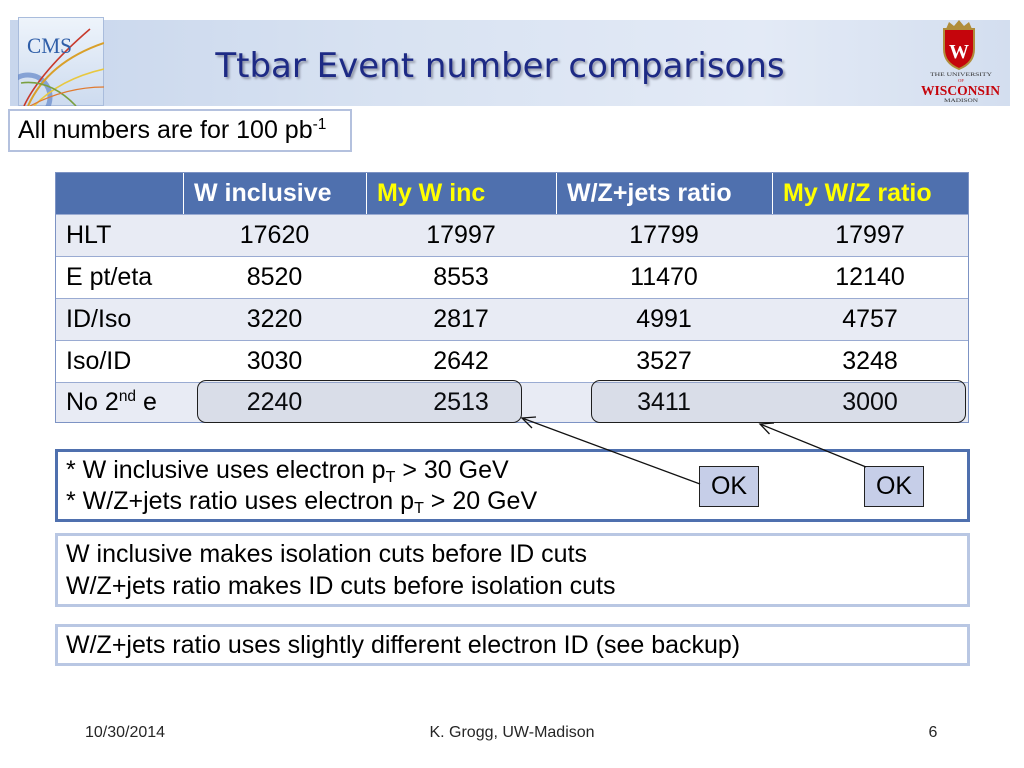 Image resolution: width=1024 pixels, height=768 pixels. I want to click on table-cell: 3248, so click(870, 361).